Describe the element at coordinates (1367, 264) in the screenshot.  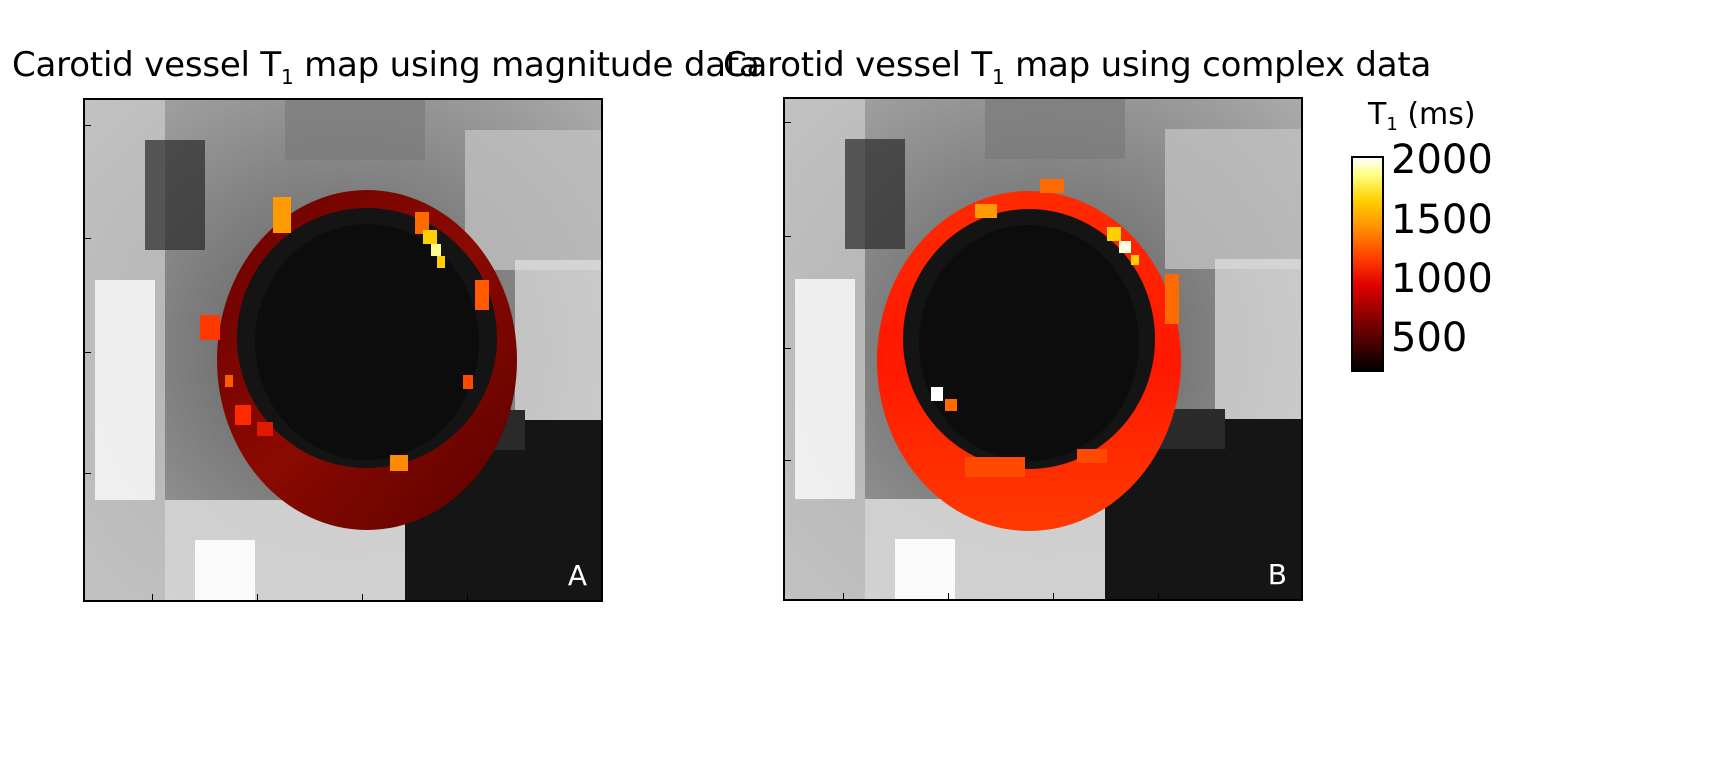
I see `colorbar` at that location.